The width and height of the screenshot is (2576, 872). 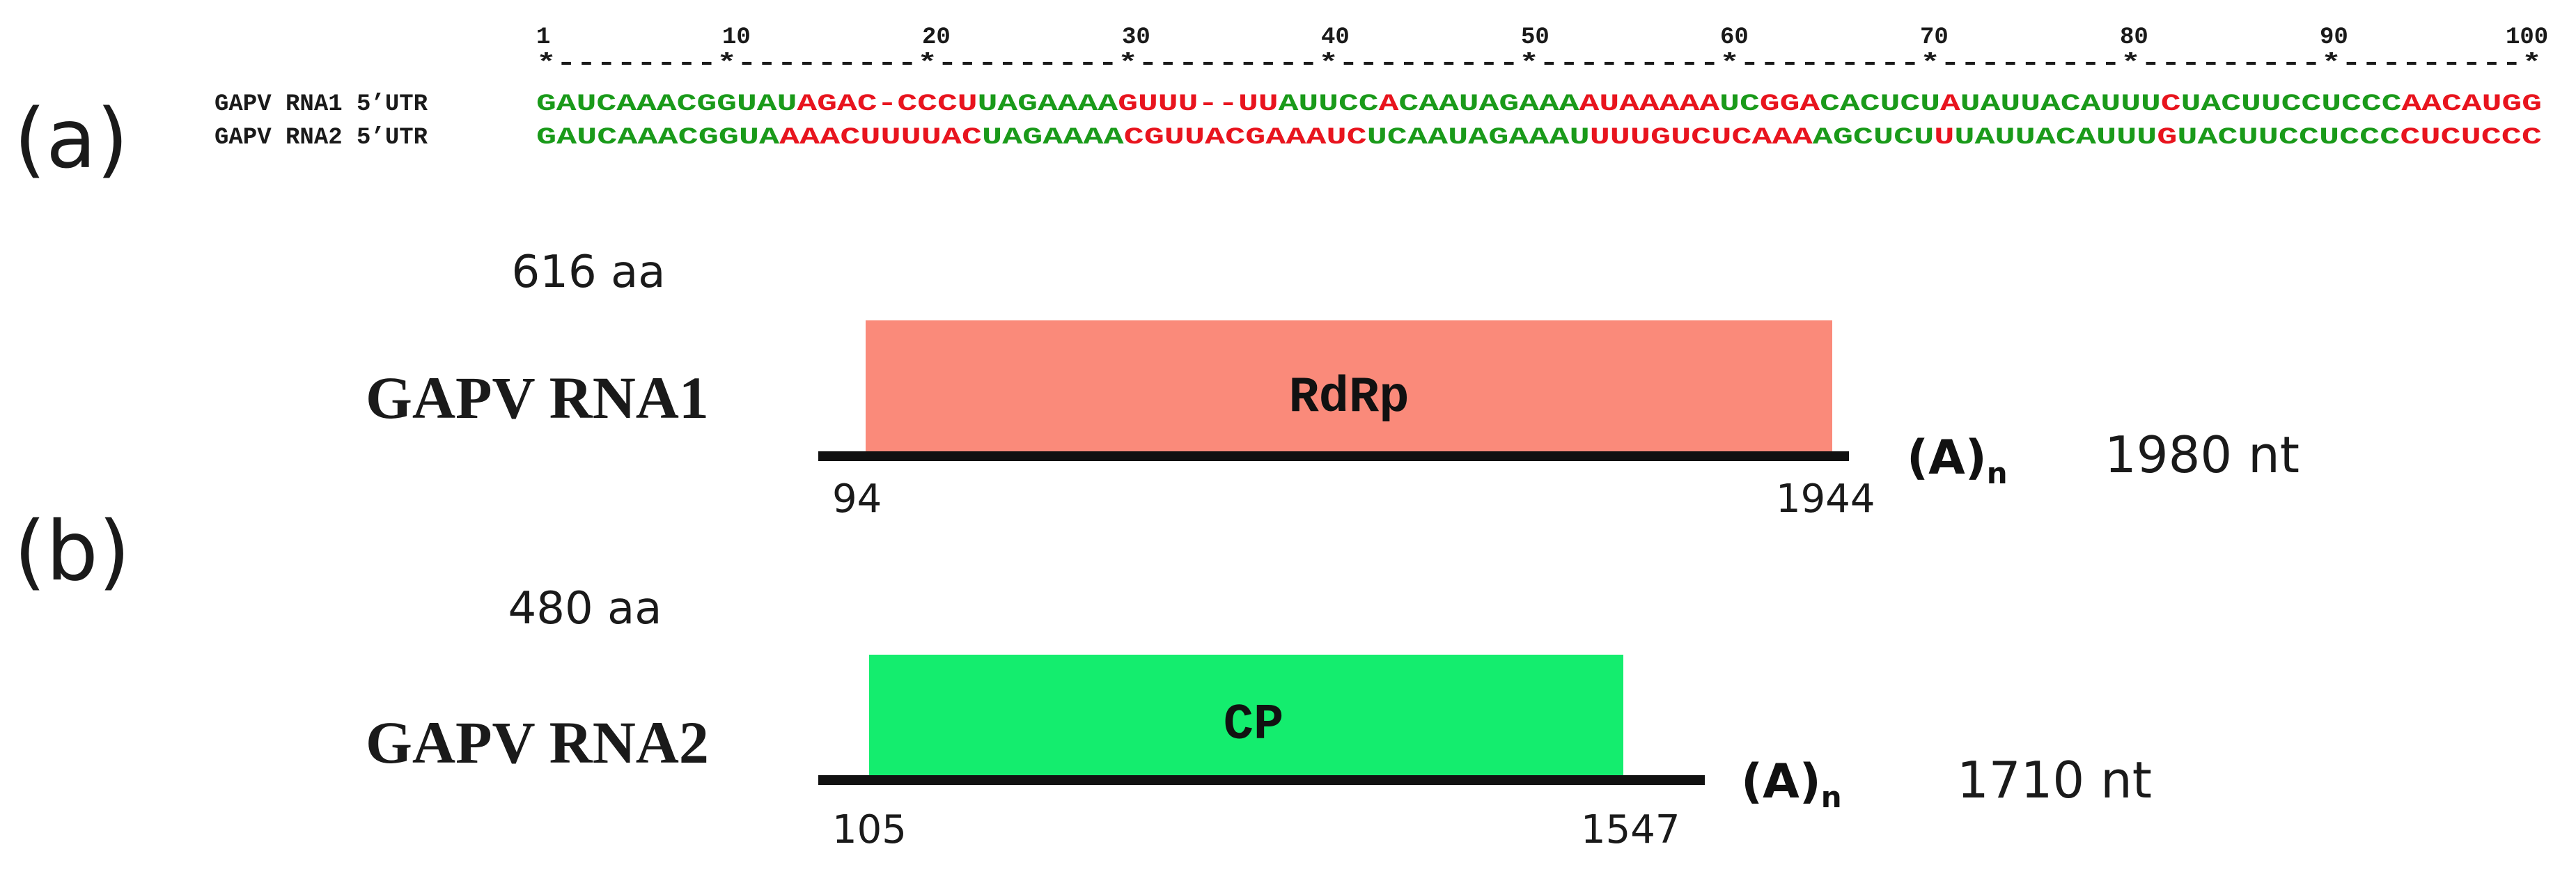 What do you see at coordinates (1488, 105) in the screenshot?
I see `conserved-segment: CAAUAGAAA` at bounding box center [1488, 105].